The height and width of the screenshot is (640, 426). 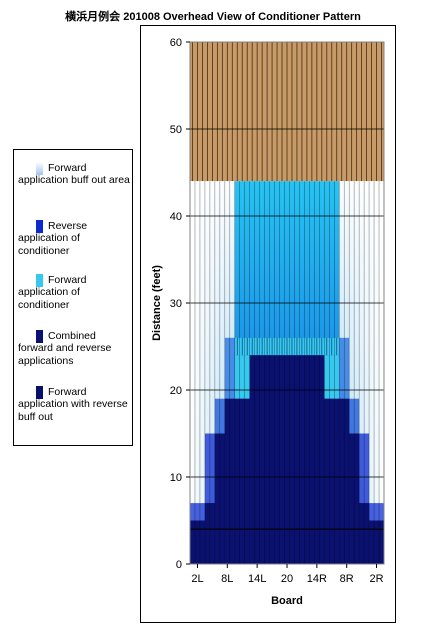 I want to click on y-tick-label: 10, so click(x=176, y=478).